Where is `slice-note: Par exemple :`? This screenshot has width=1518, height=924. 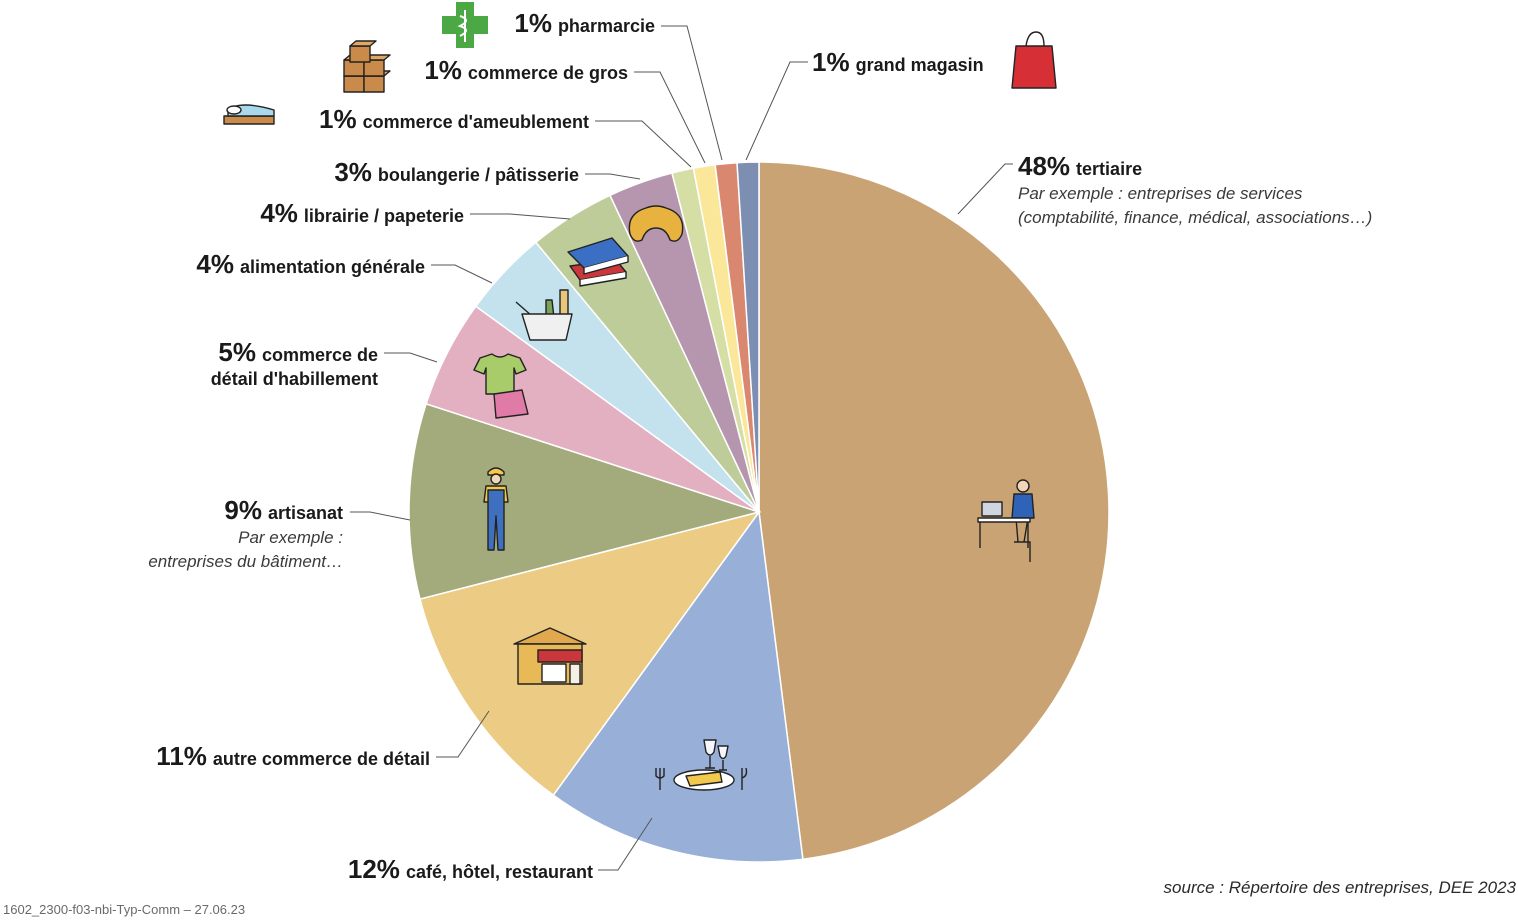
slice-note: Par exemple : is located at coordinates (290, 537).